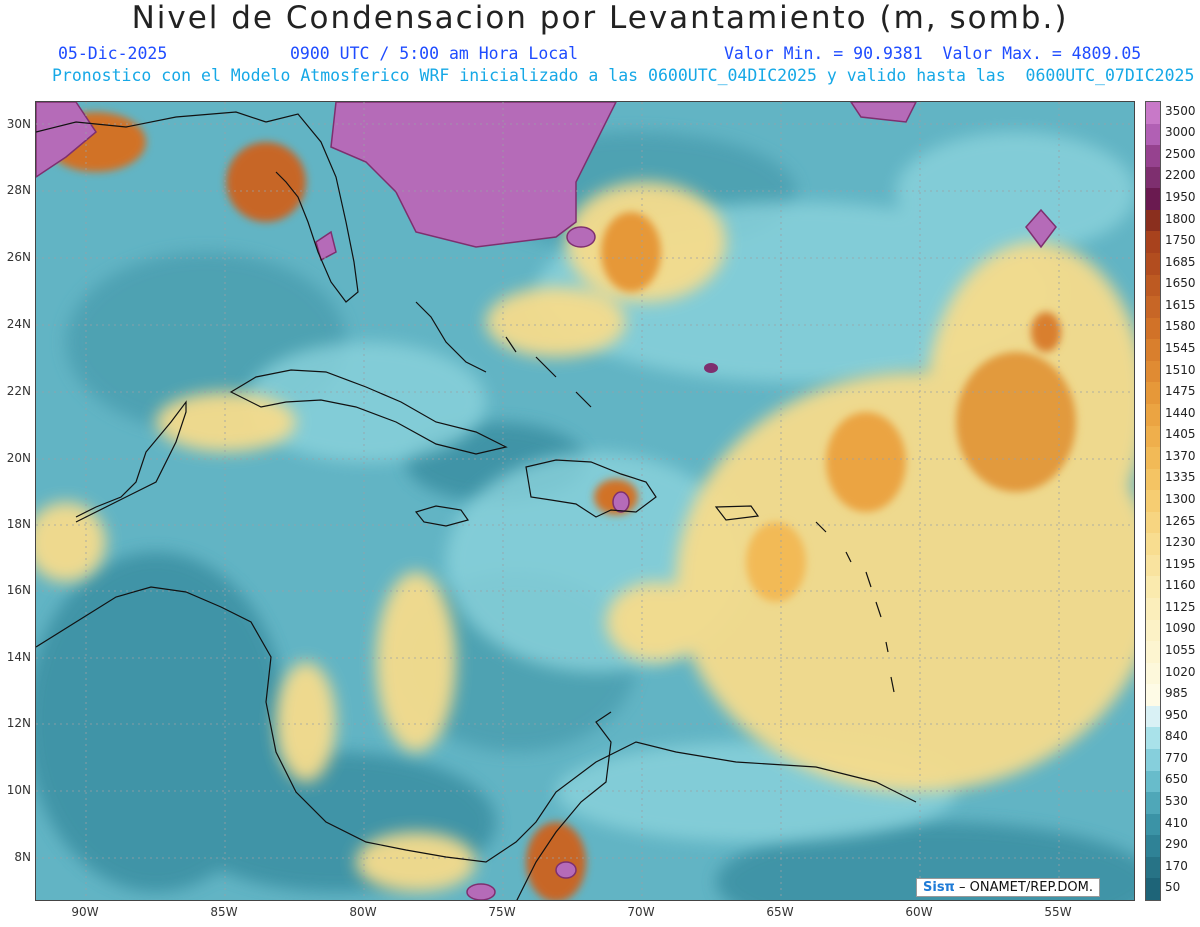 The width and height of the screenshot is (1200, 927). What do you see at coordinates (66, 140) in the screenshot?
I see `high-lcl-region-nw` at bounding box center [66, 140].